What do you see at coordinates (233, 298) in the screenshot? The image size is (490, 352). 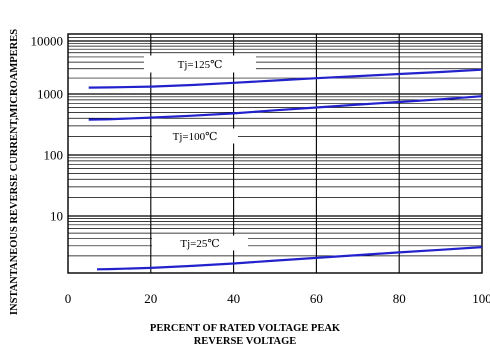 I see `x-tick-label: 40` at bounding box center [233, 298].